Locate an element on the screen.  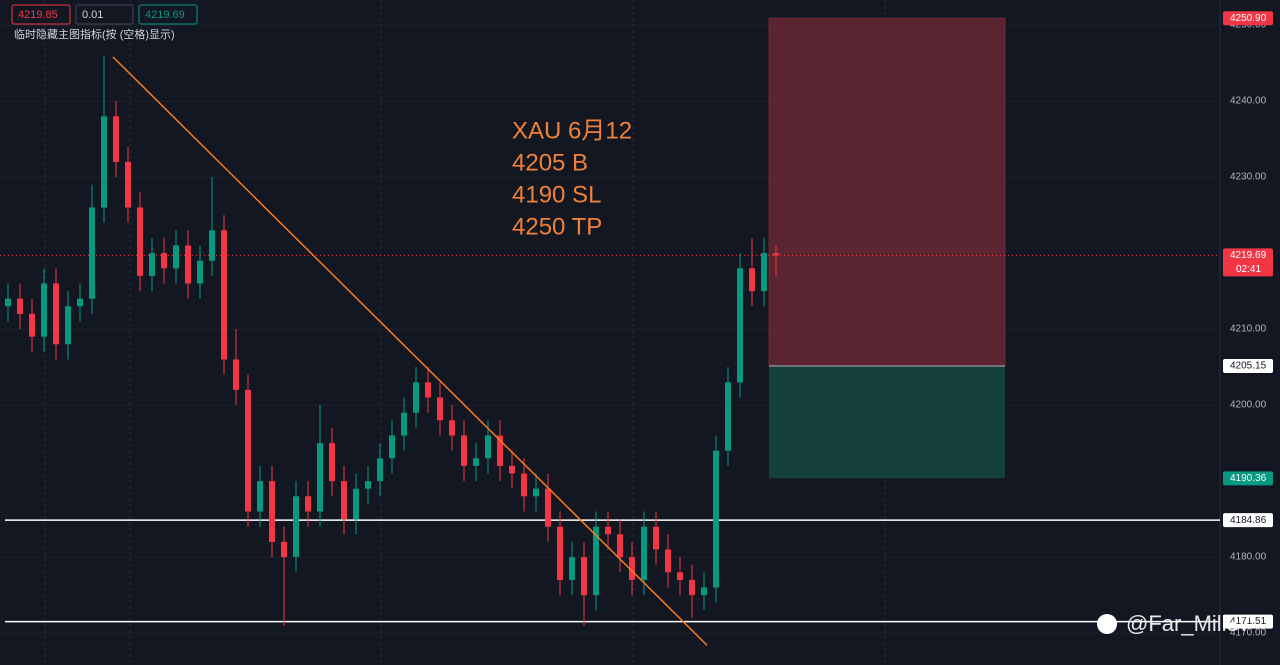
y-tick-label: 4180.00 is located at coordinates (1248, 557).